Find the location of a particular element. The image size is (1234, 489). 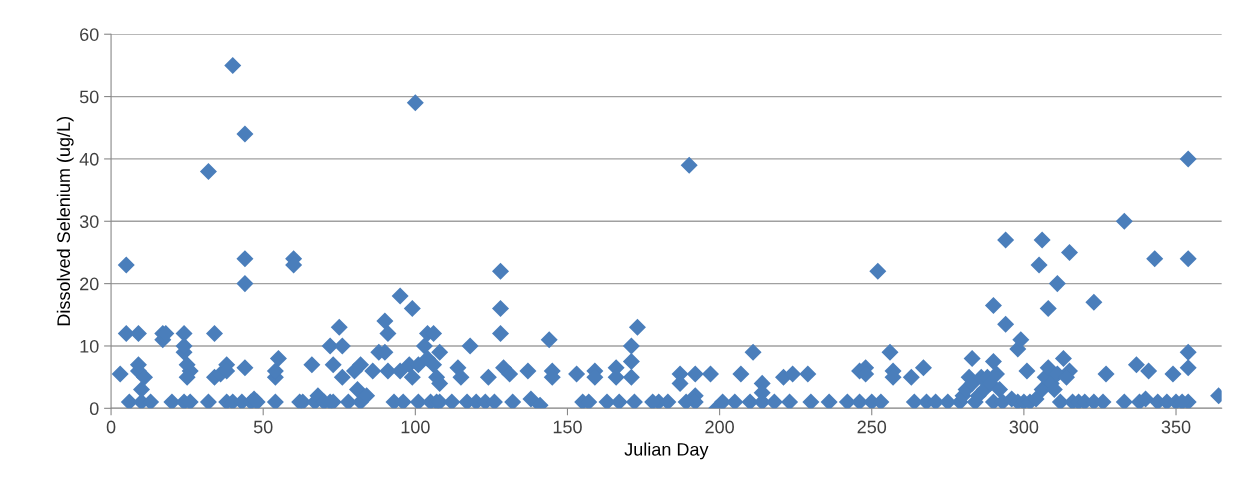

x-tick-label: 250 is located at coordinates (872, 427).